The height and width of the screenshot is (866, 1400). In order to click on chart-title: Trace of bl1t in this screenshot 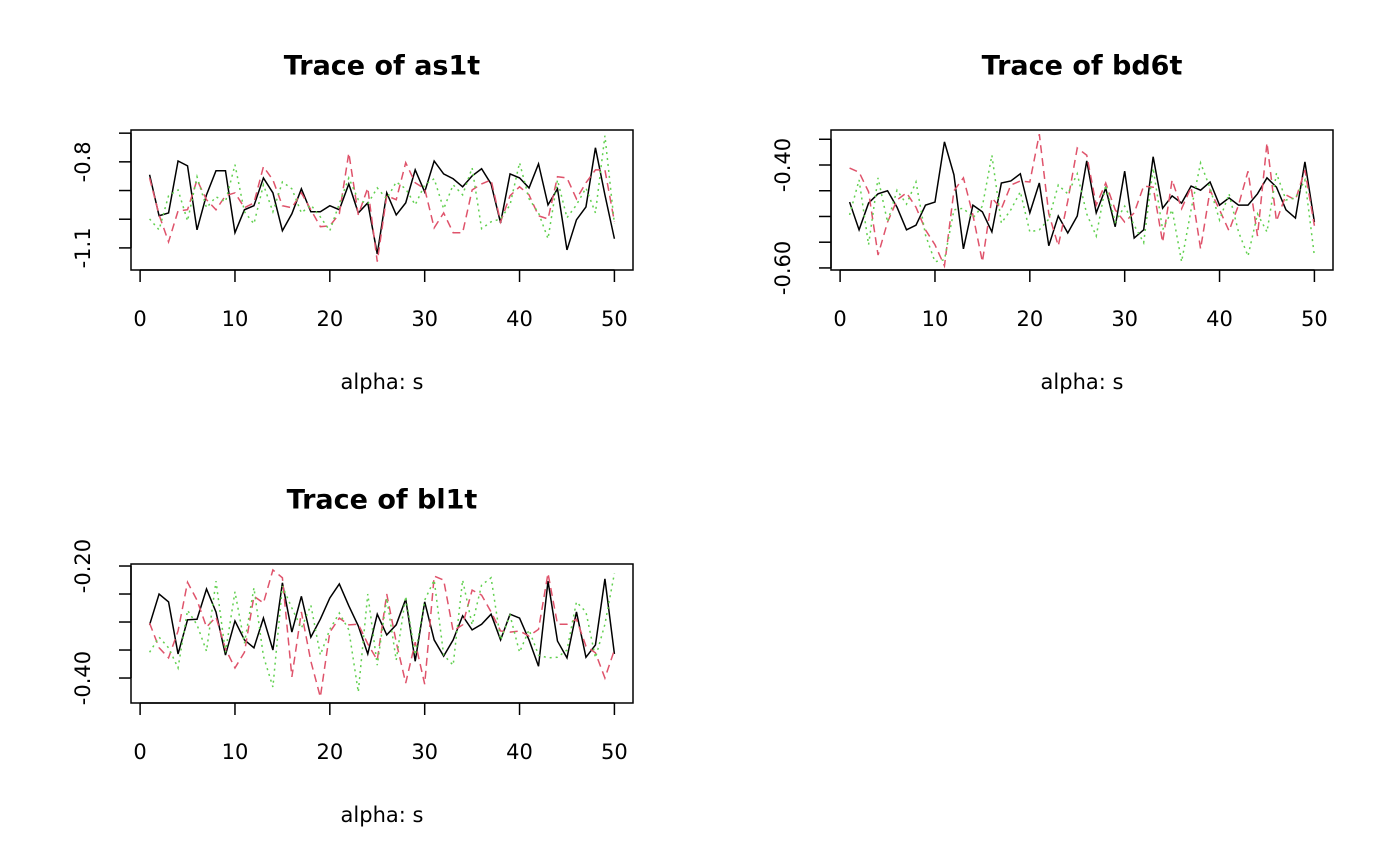, I will do `click(382, 500)`.